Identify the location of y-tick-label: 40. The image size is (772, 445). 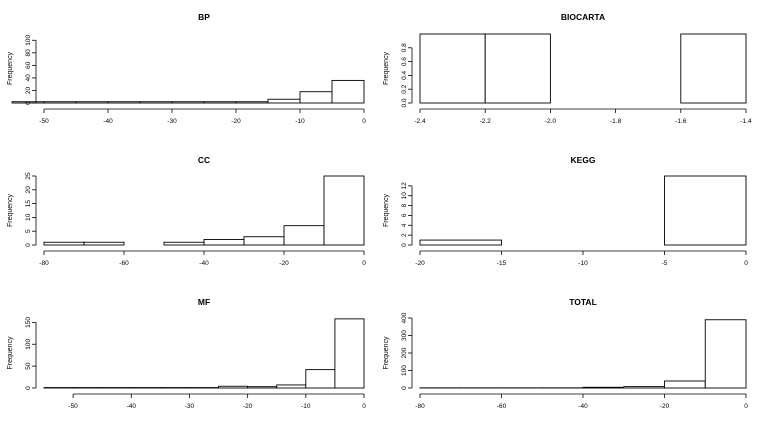
(28, 78).